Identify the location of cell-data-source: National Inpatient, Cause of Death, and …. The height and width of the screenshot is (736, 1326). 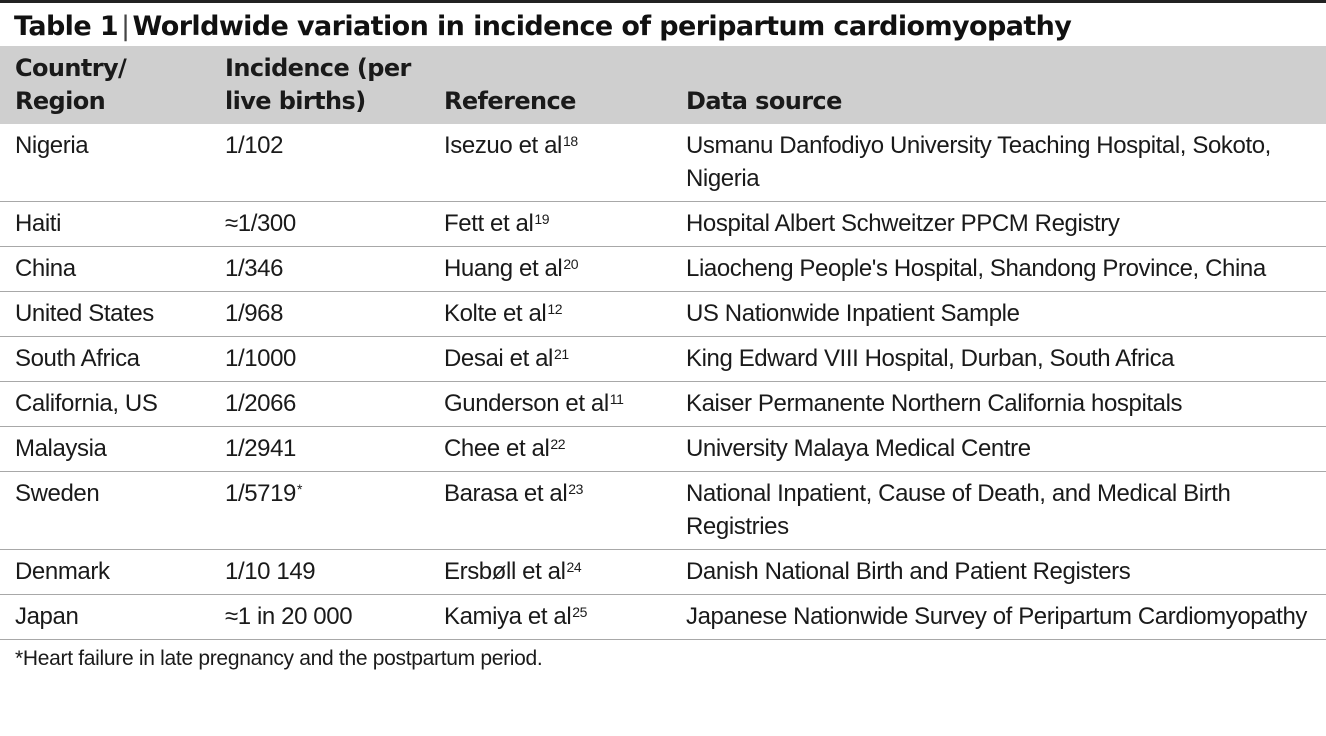
(998, 510).